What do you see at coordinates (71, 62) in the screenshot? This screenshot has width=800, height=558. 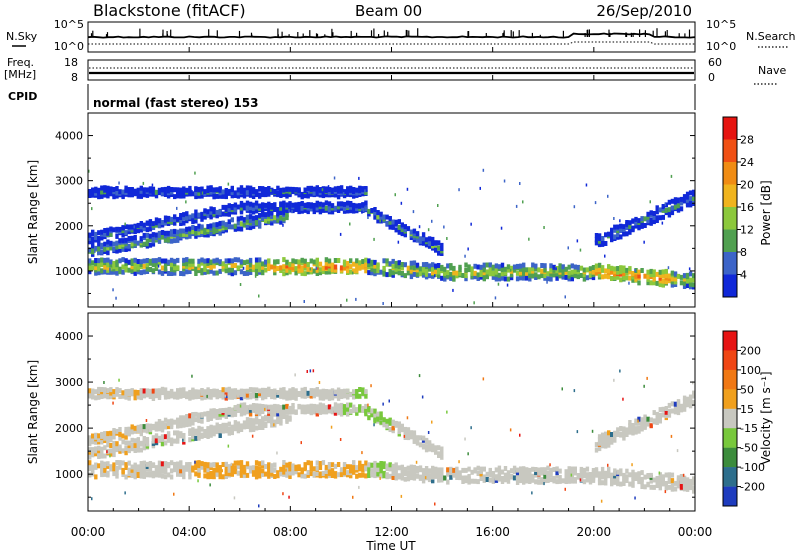 I see `freq-tick-top: 18` at bounding box center [71, 62].